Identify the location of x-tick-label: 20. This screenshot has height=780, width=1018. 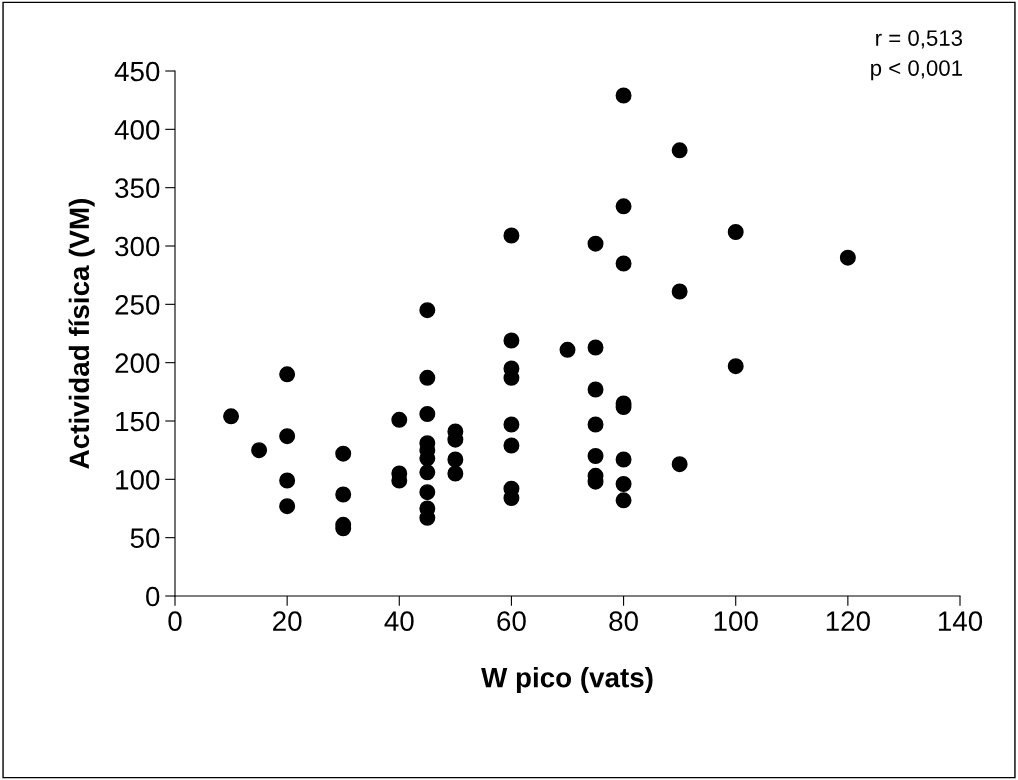
(287, 621).